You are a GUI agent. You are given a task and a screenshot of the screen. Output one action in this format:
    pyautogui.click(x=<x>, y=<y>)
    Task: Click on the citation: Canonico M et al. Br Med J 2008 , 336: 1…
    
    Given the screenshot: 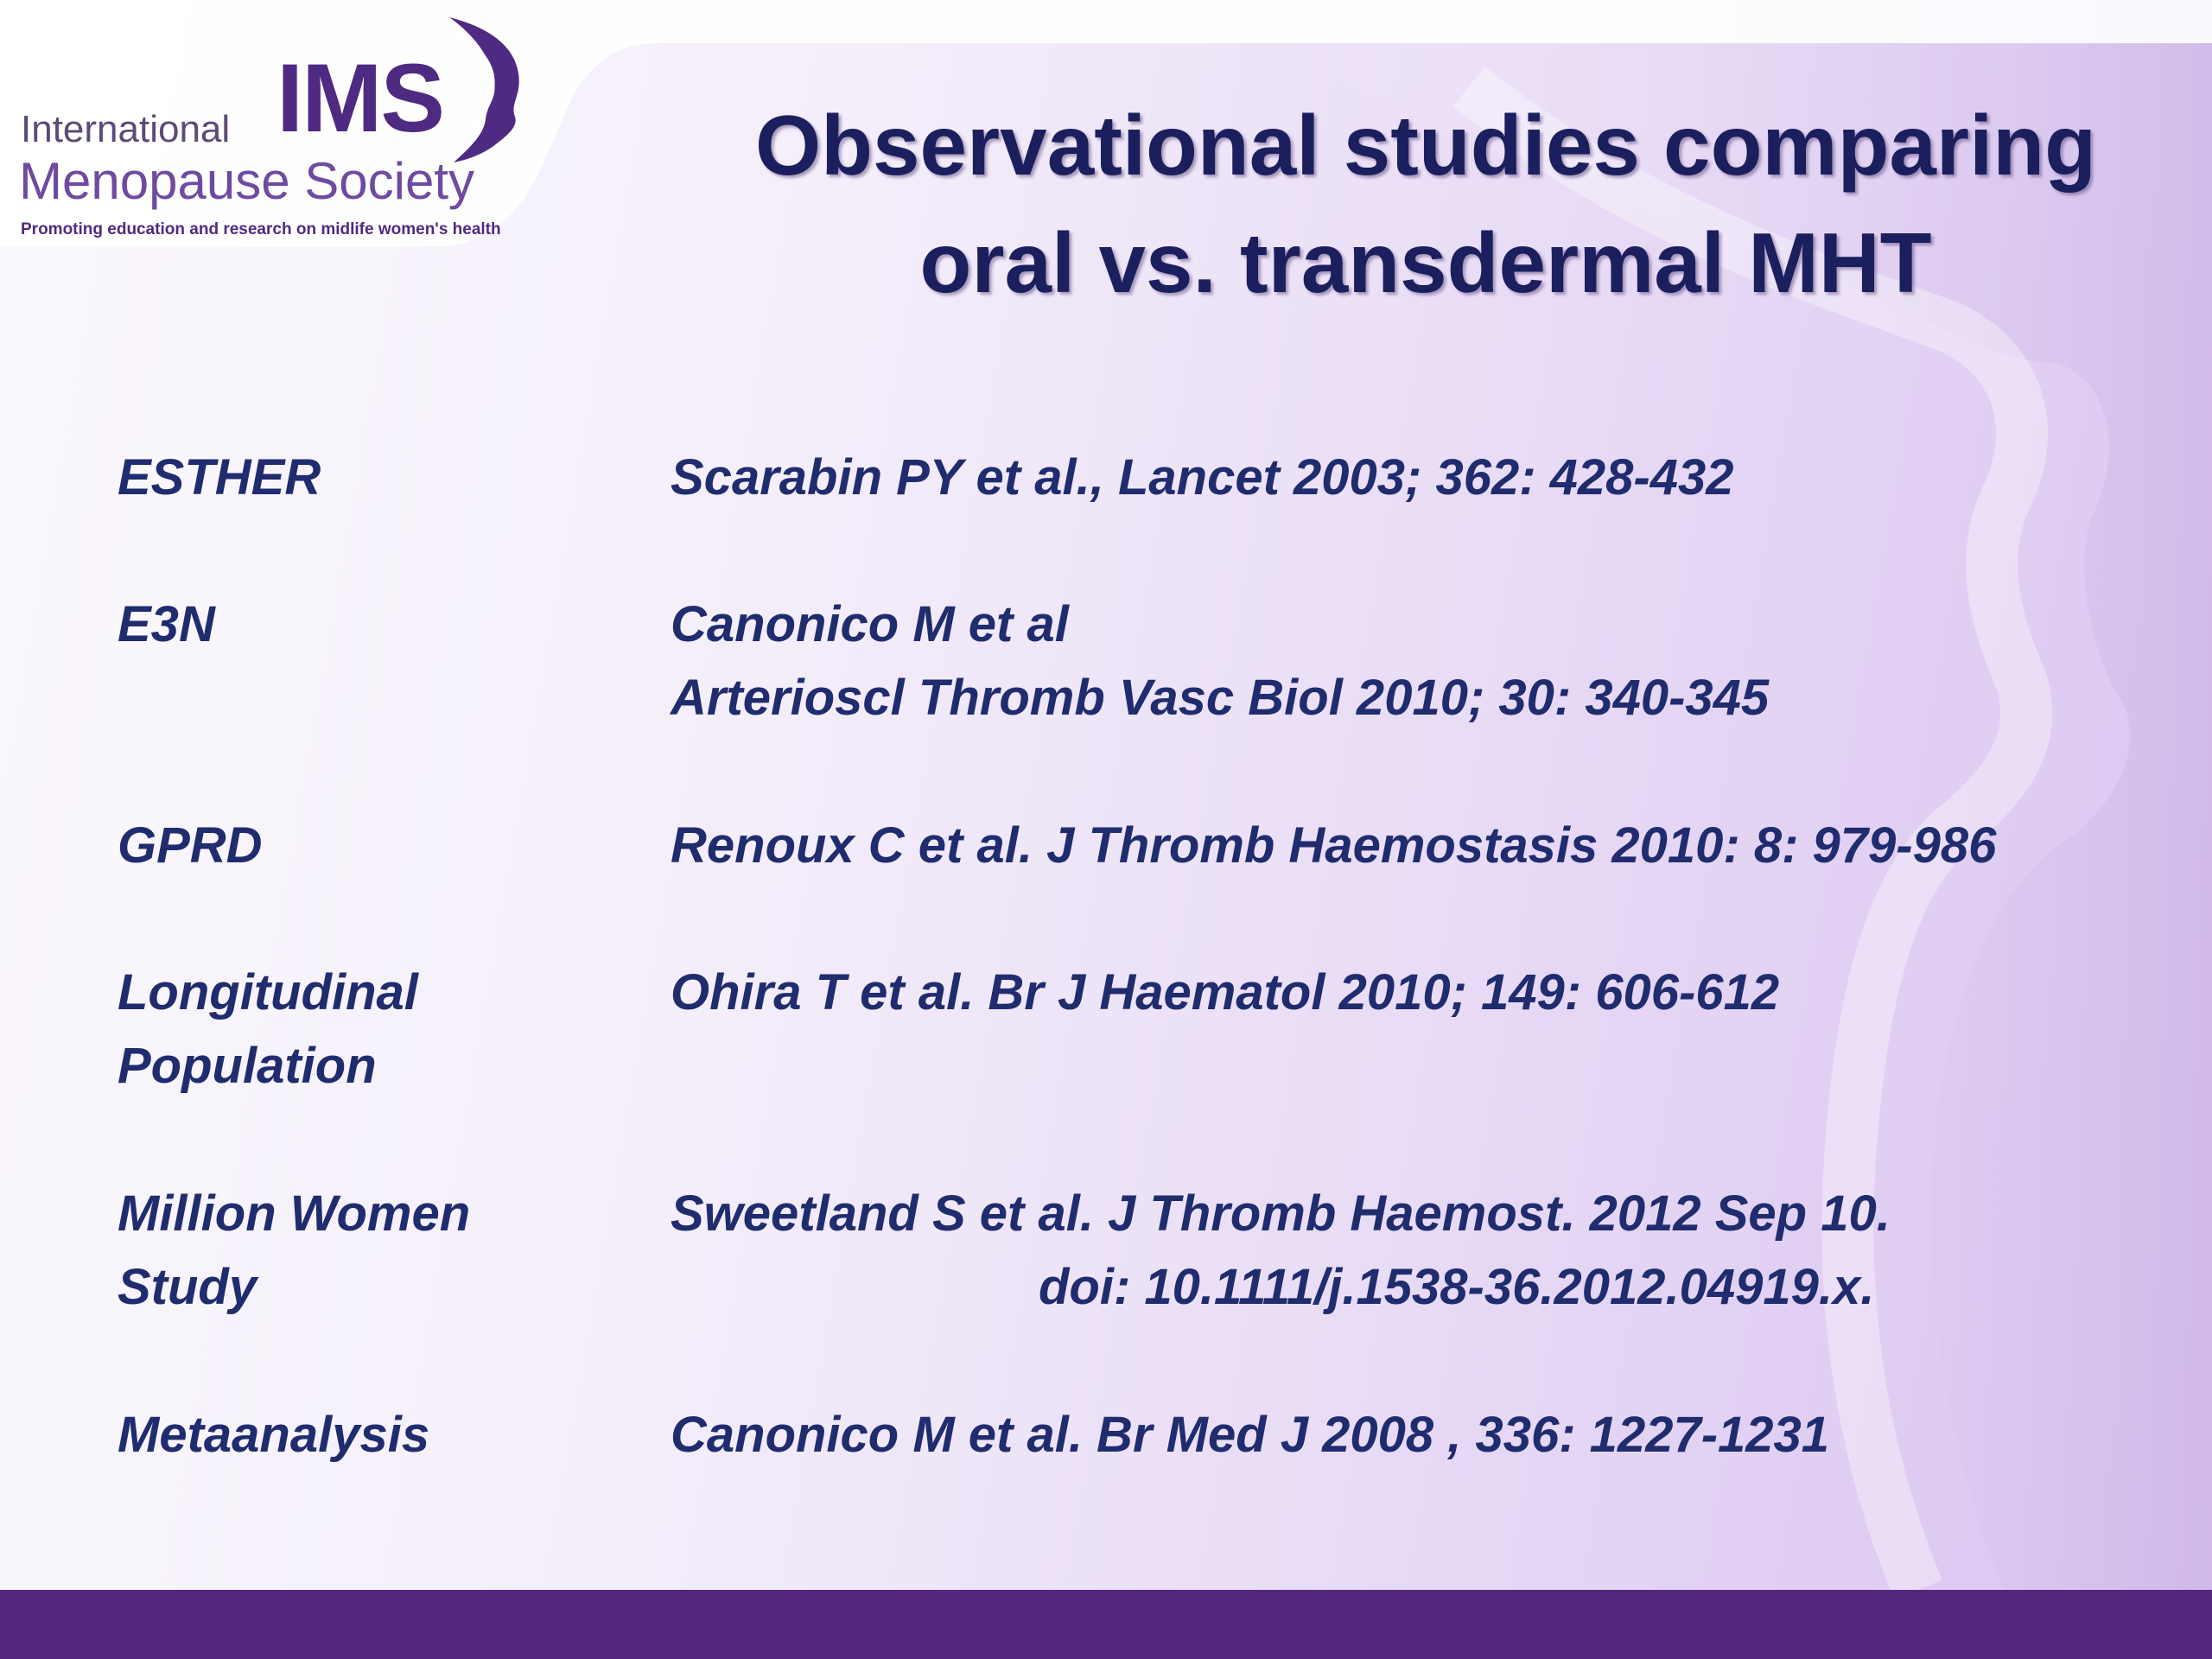 What is the action you would take?
    pyautogui.click(x=1388, y=1434)
    